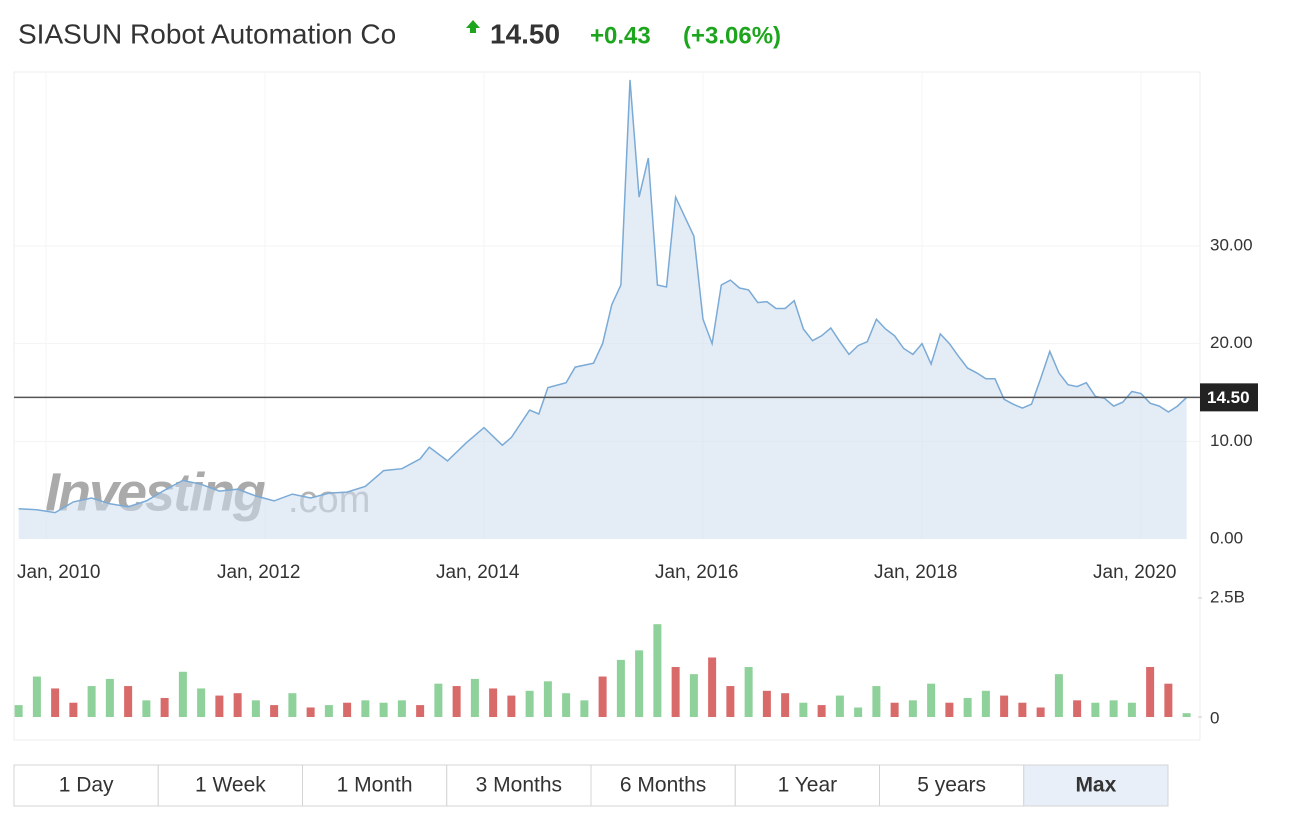 The width and height of the screenshot is (1305, 817). What do you see at coordinates (58, 572) in the screenshot?
I see `x-tick-label: Jan, 2010` at bounding box center [58, 572].